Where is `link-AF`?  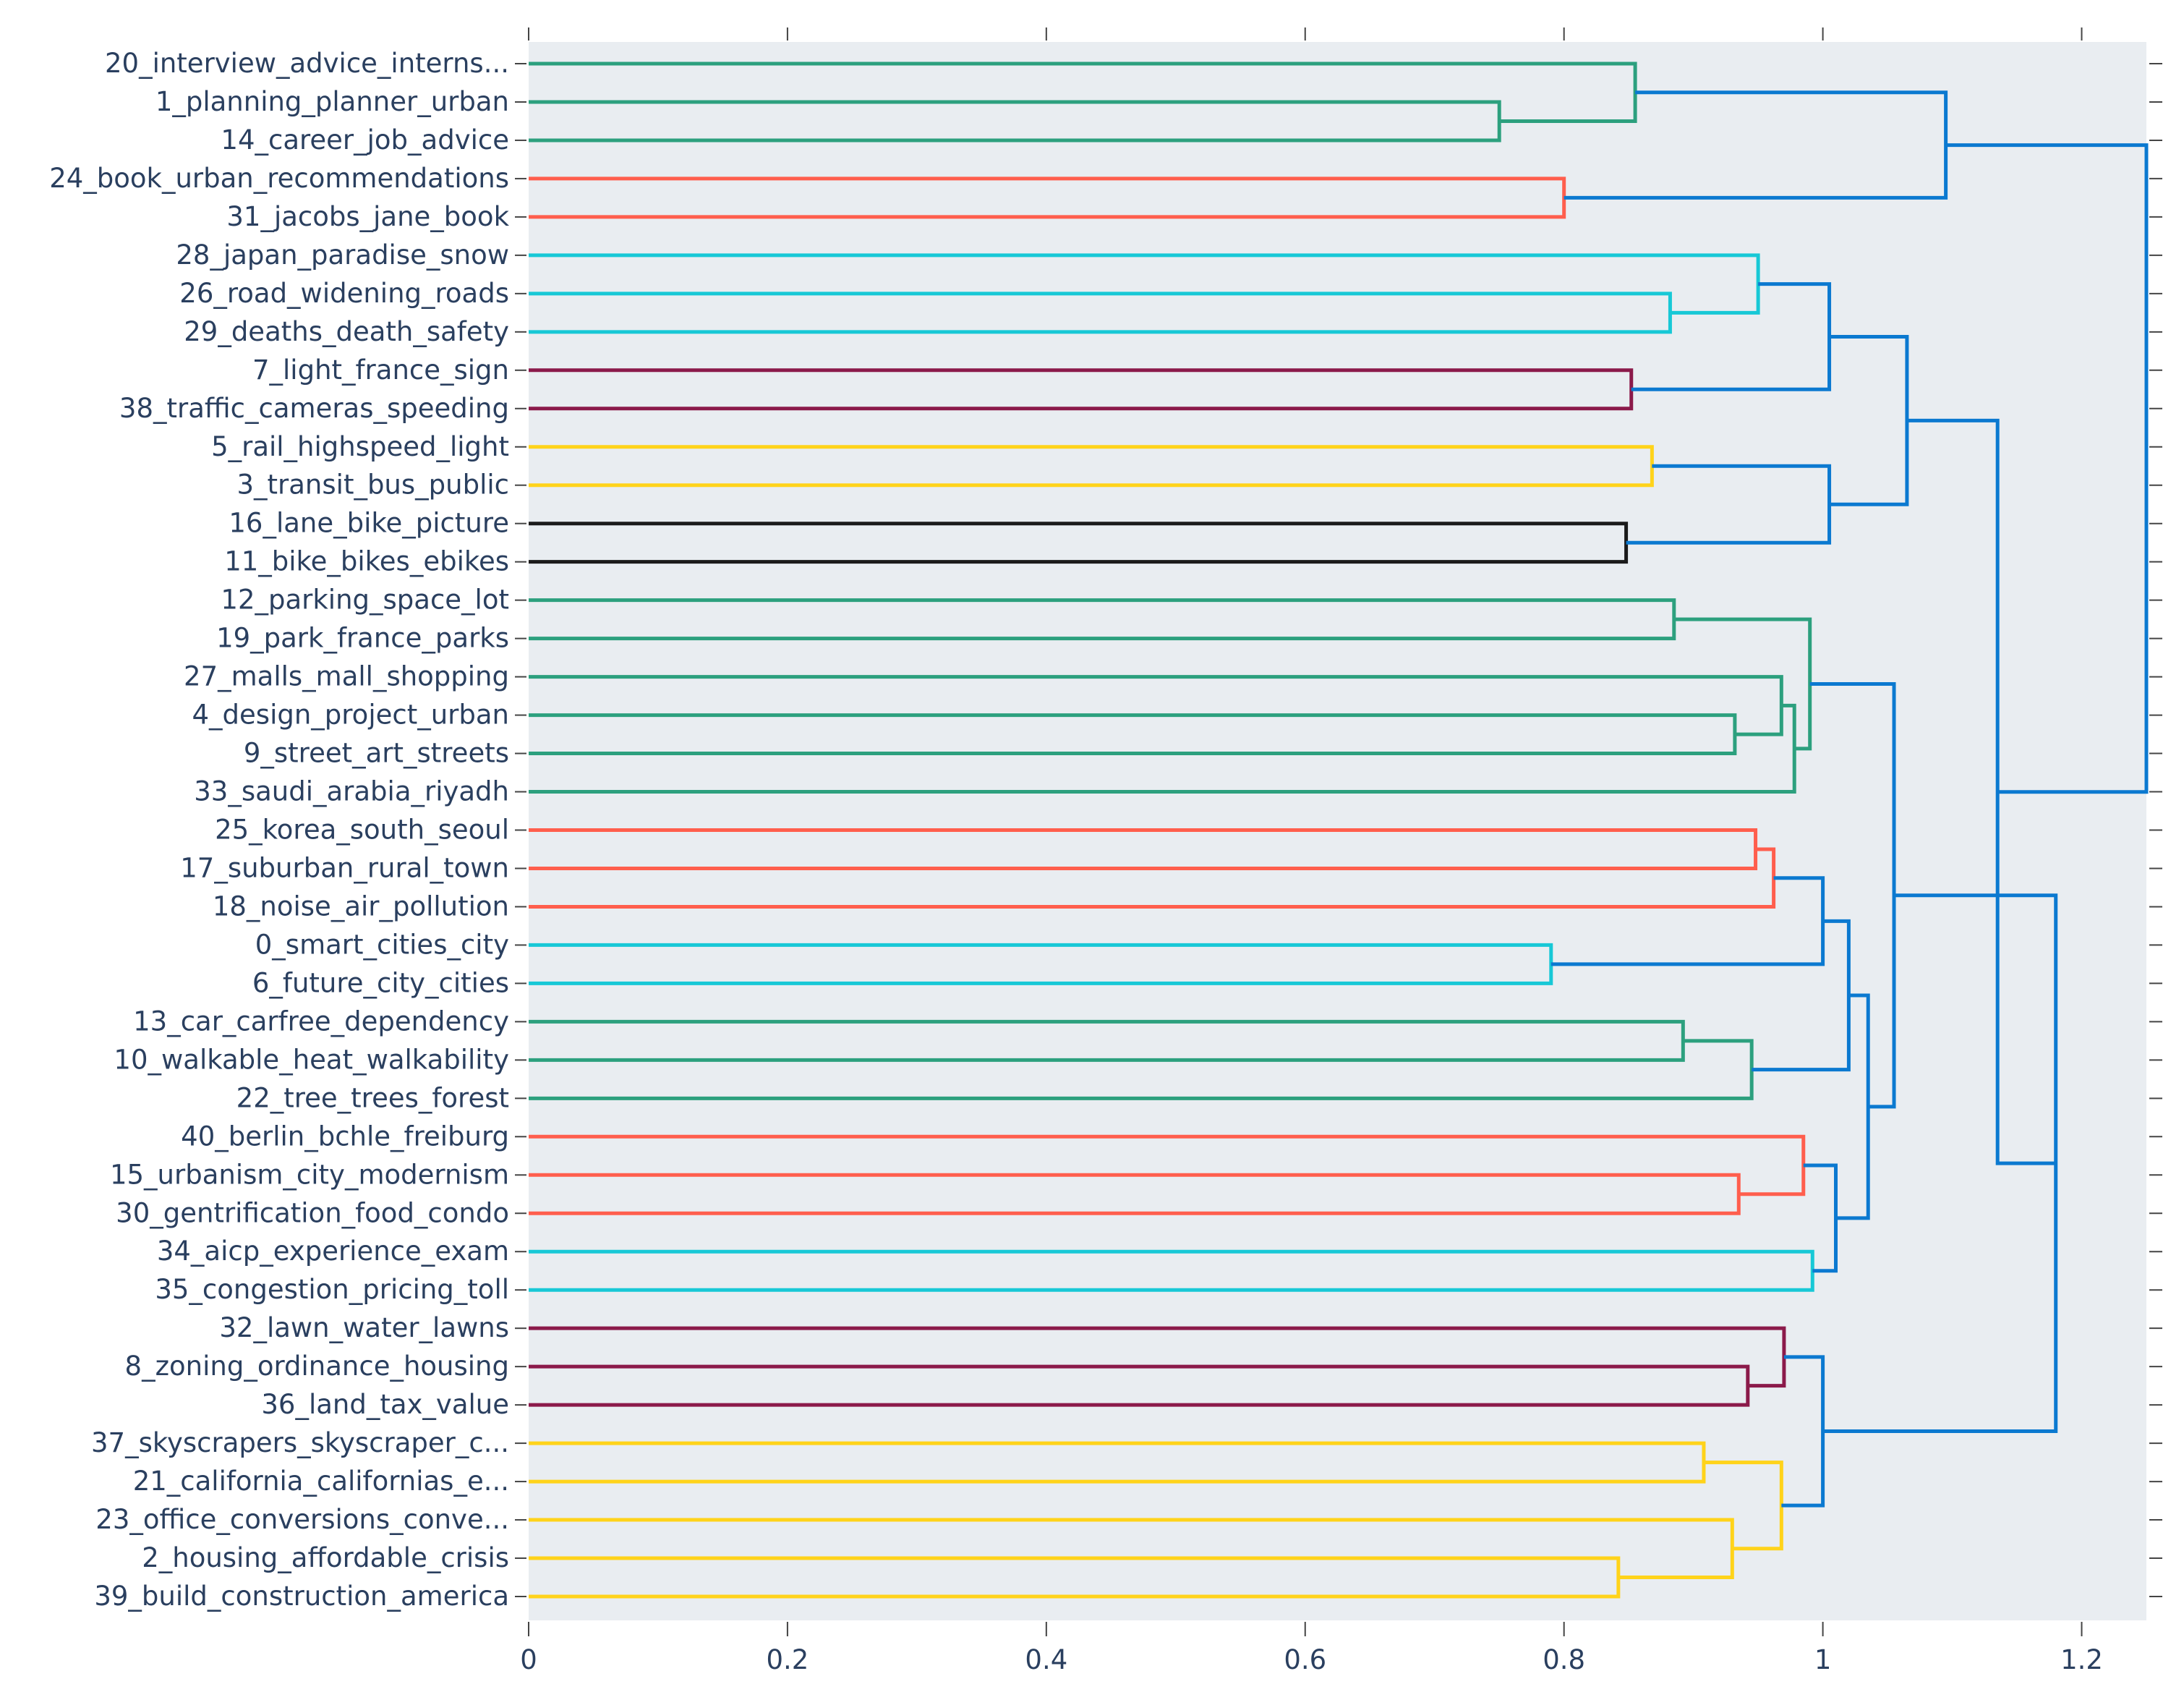 link-AF is located at coordinates (1157, 1357).